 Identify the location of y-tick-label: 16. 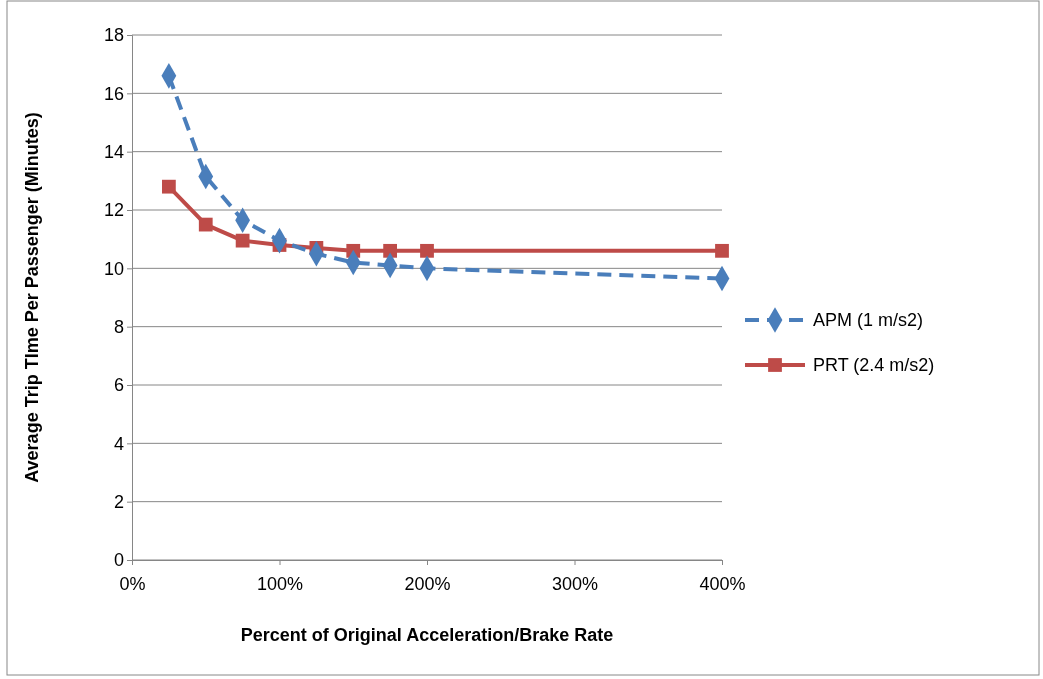
(113, 93).